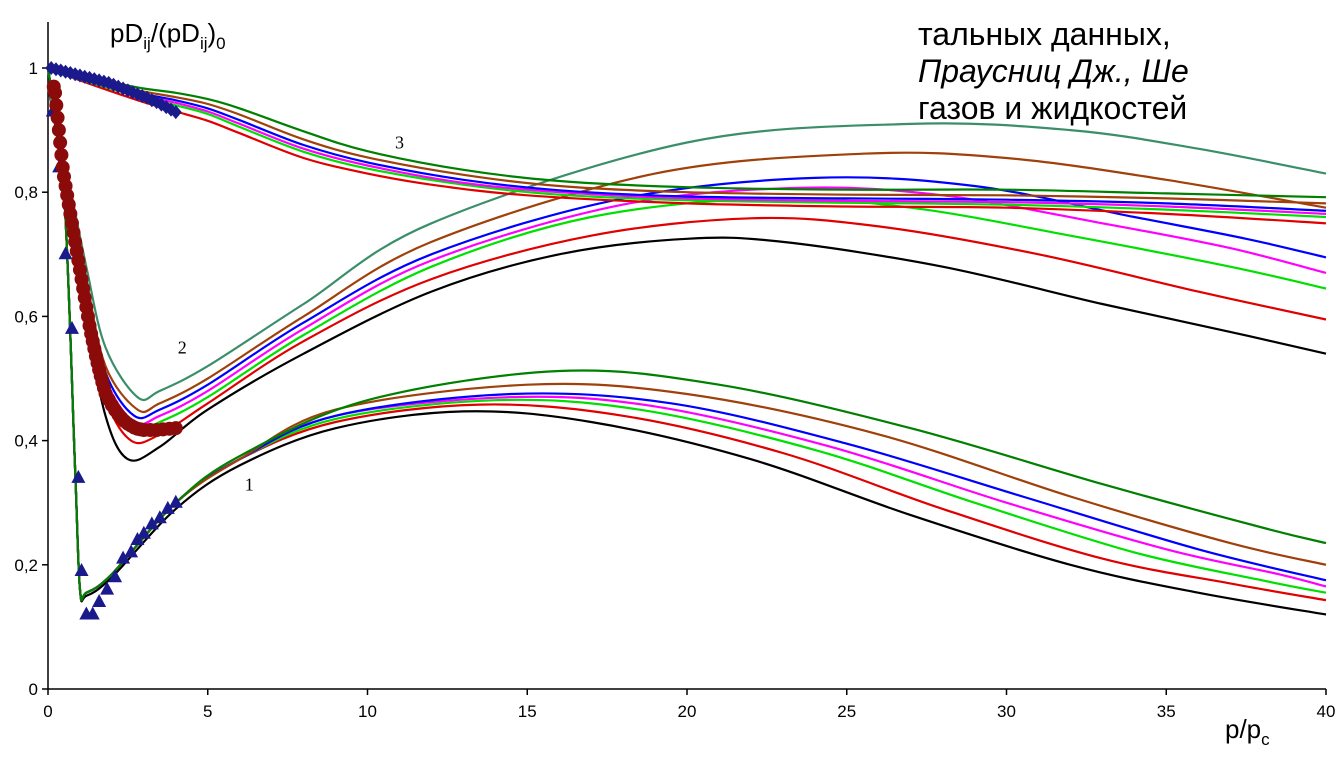 The height and width of the screenshot is (761, 1341). I want to click on annotation-line-2: Праусниц Дж., Ше, so click(1053, 71).